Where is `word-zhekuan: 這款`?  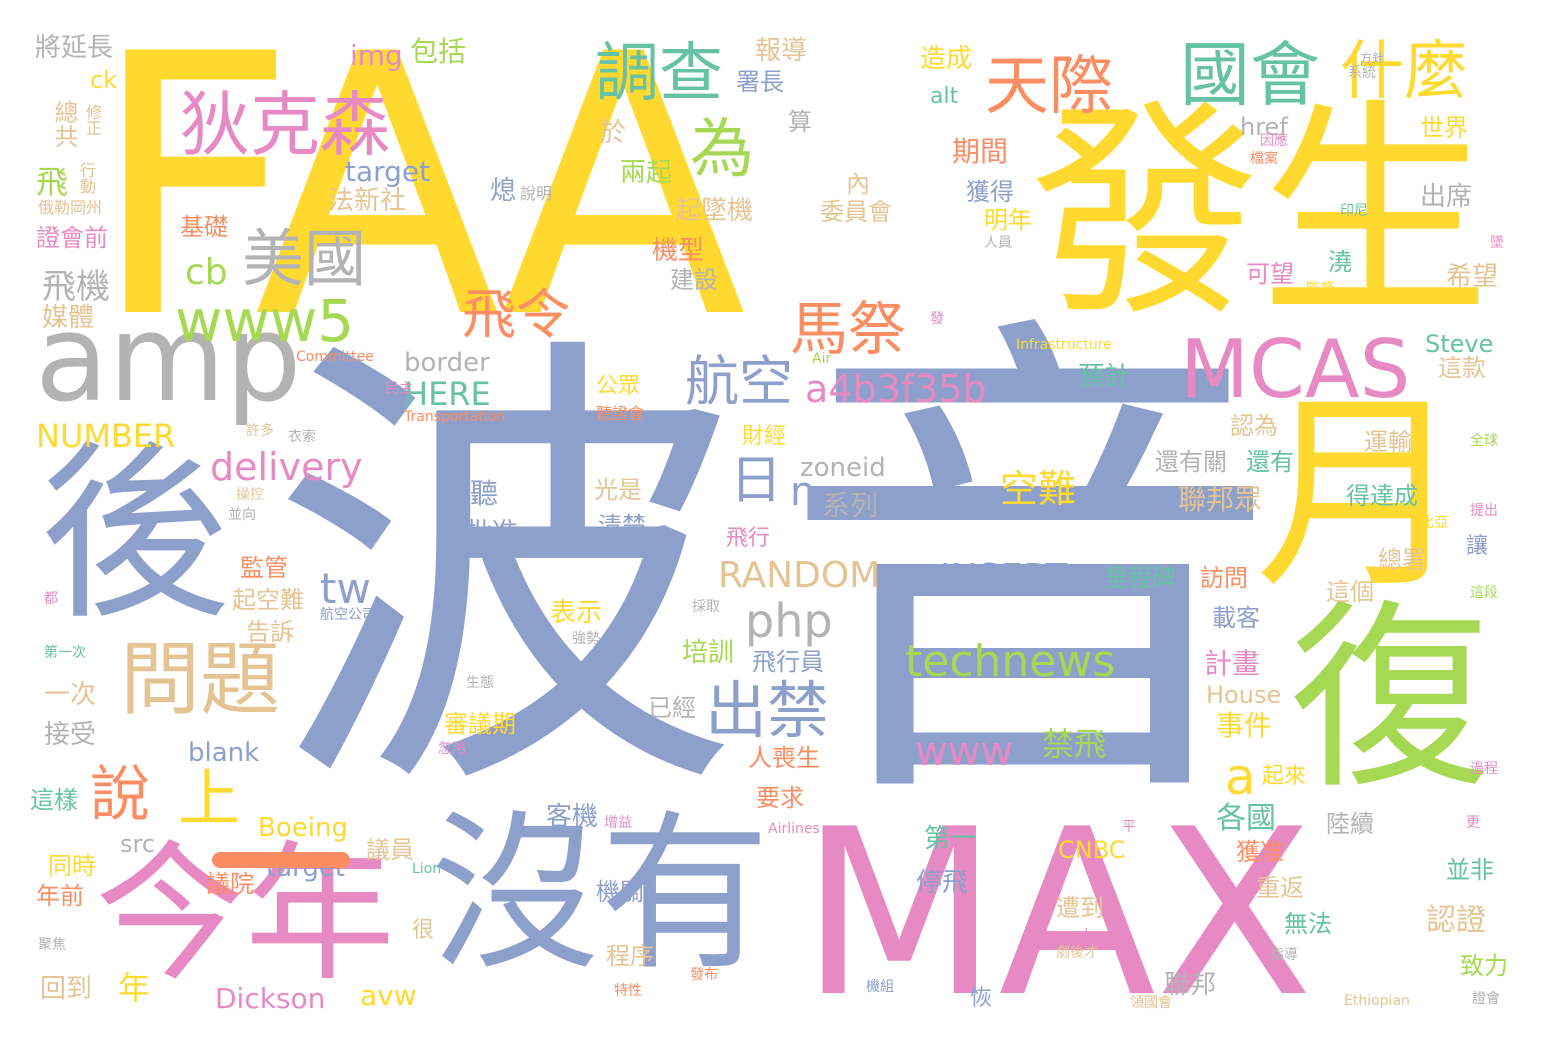
word-zhekuan: 這款 is located at coordinates (1462, 368).